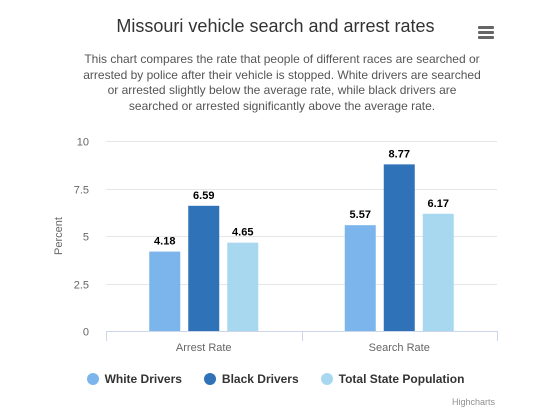 The image size is (551, 419). I want to click on legend-label: White Drivers, so click(143, 379).